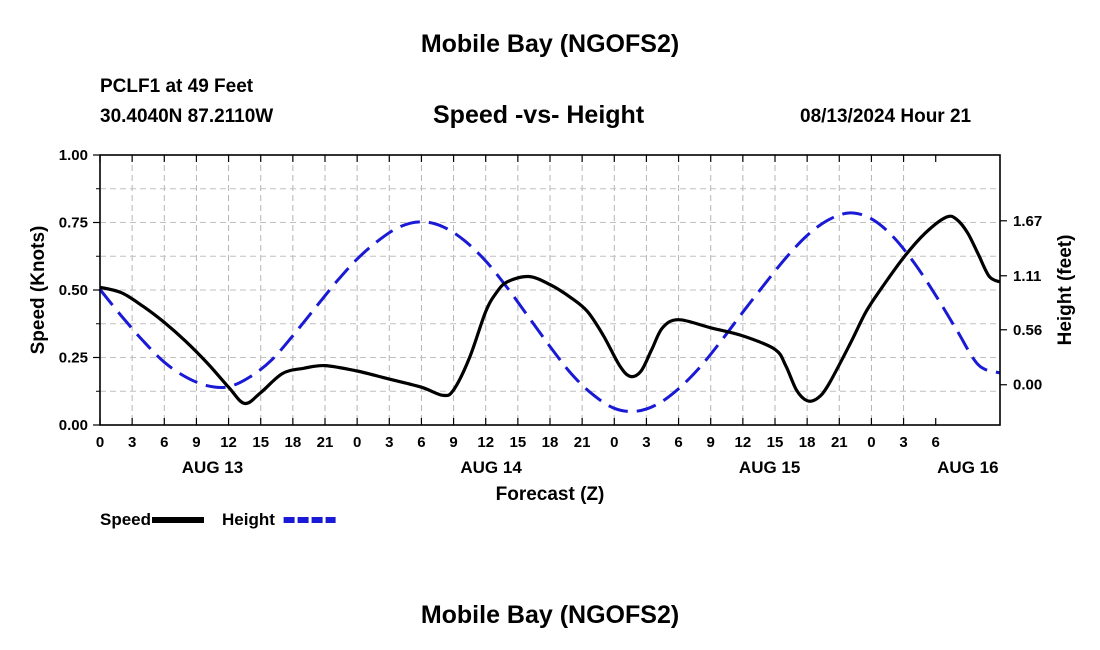 This screenshot has height=650, width=1100. I want to click on right-y-tick-label: 0.56, so click(1027, 330).